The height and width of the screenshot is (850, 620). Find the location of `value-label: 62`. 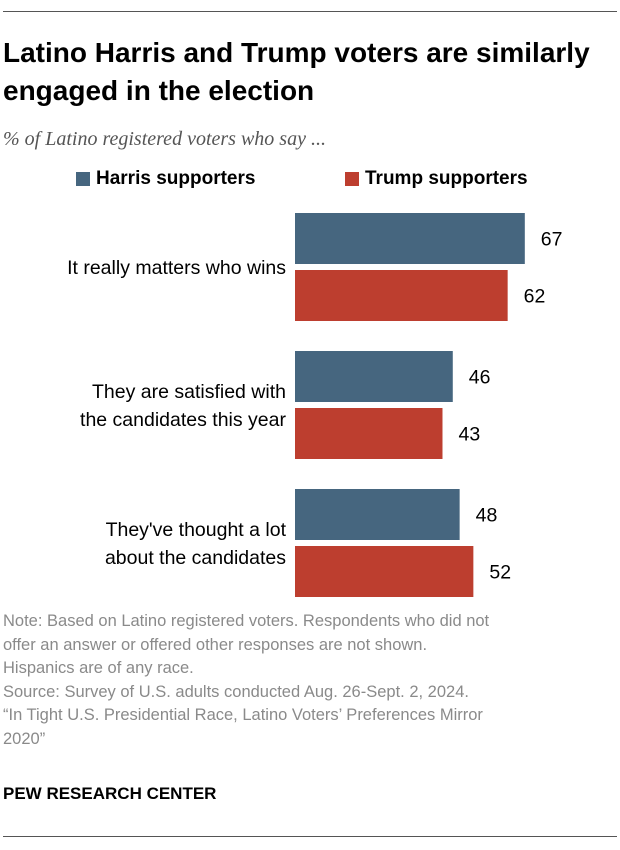

value-label: 62 is located at coordinates (535, 297).